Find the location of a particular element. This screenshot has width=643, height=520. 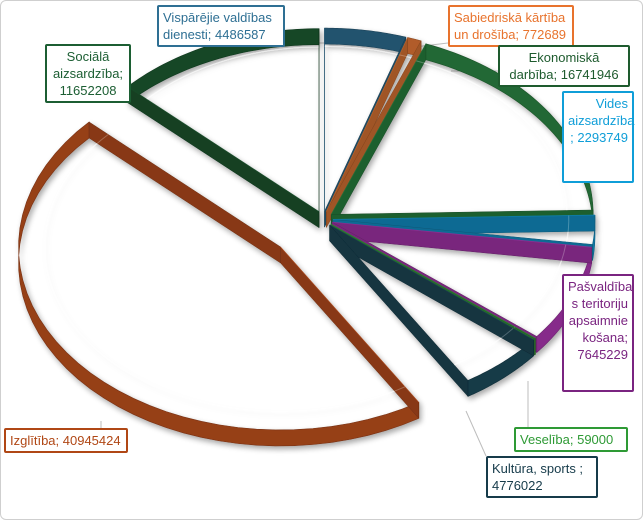

label-vides-aizsardziba: Vides aizsardzība ; 2293749 is located at coordinates (598, 137).